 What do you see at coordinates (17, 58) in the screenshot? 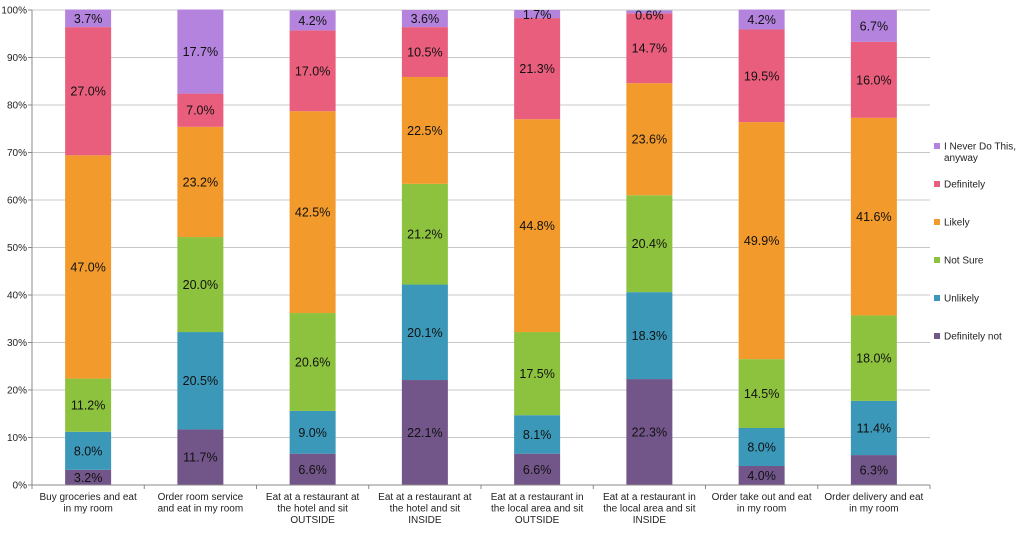
I see `y-tick-label: 90%` at bounding box center [17, 58].